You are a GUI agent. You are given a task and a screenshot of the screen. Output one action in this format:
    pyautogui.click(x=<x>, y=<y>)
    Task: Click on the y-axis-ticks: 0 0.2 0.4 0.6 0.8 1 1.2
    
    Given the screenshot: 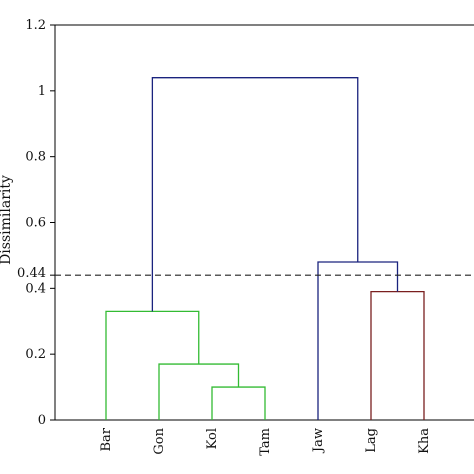 What is the action you would take?
    pyautogui.click(x=40, y=223)
    